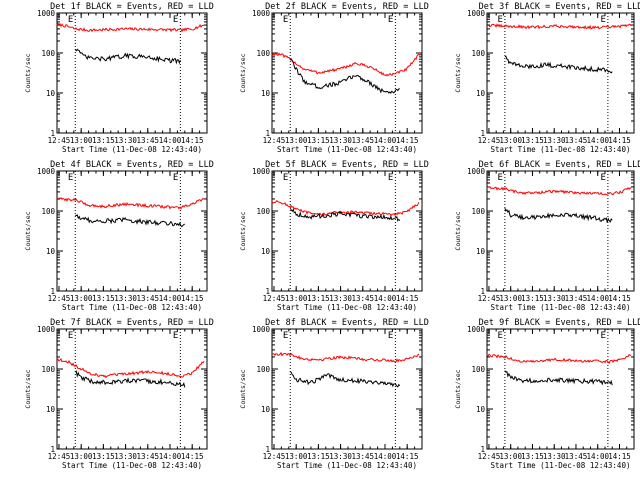  I want to click on chart-title: Det 7f BLACK = Events, RED = LLD, so click(132, 323).